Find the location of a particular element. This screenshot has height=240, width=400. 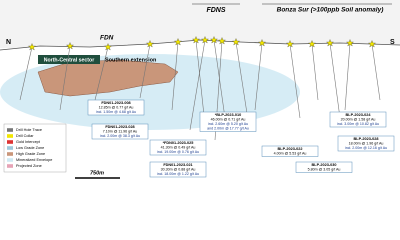

legend-box is located at coordinates (35, 148).